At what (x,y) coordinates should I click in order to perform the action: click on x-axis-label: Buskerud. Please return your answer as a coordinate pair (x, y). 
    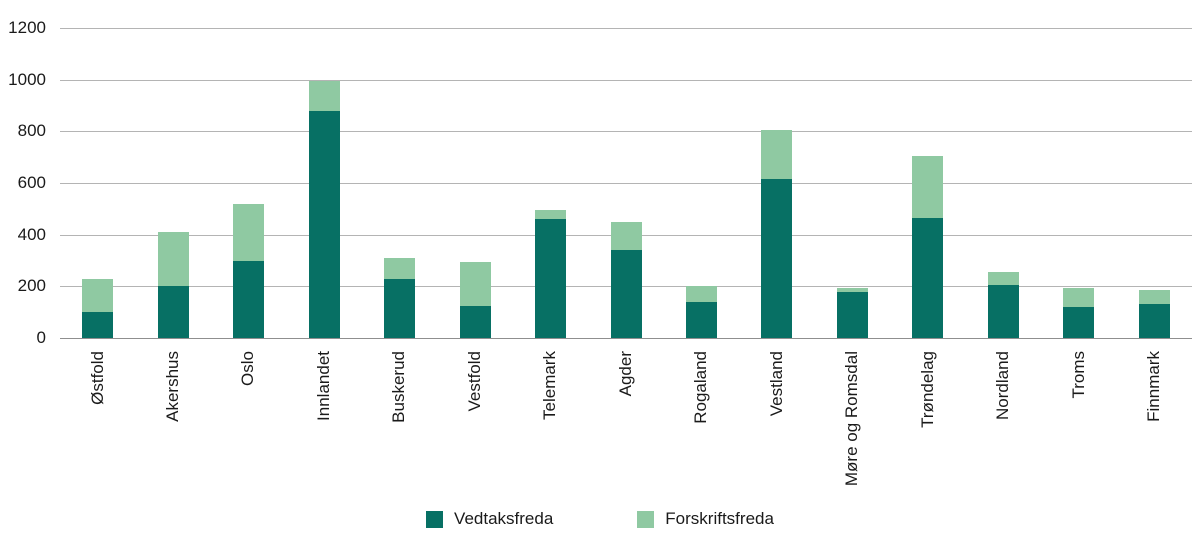
    Looking at the image, I should click on (399, 387).